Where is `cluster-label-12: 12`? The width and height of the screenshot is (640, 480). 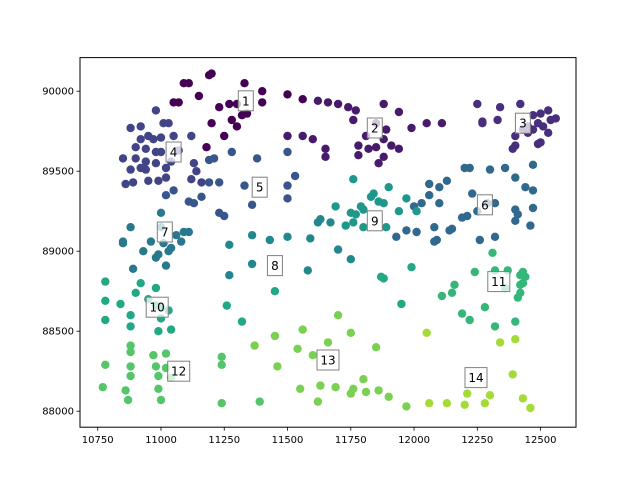
cluster-label-12: 12 is located at coordinates (179, 371).